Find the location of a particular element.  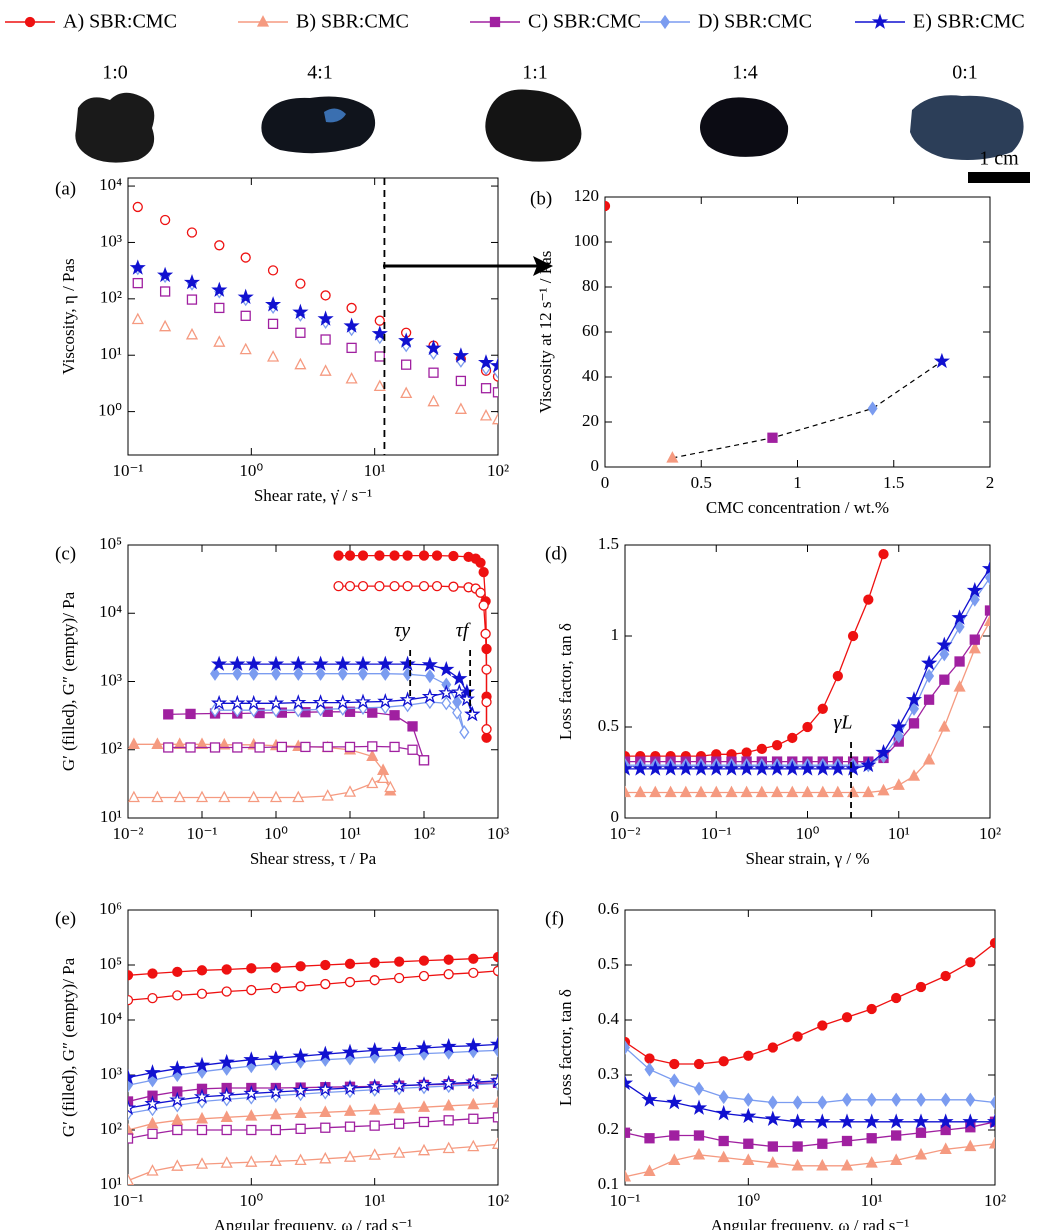

ratio-label: 1:1 is located at coordinates (535, 73).